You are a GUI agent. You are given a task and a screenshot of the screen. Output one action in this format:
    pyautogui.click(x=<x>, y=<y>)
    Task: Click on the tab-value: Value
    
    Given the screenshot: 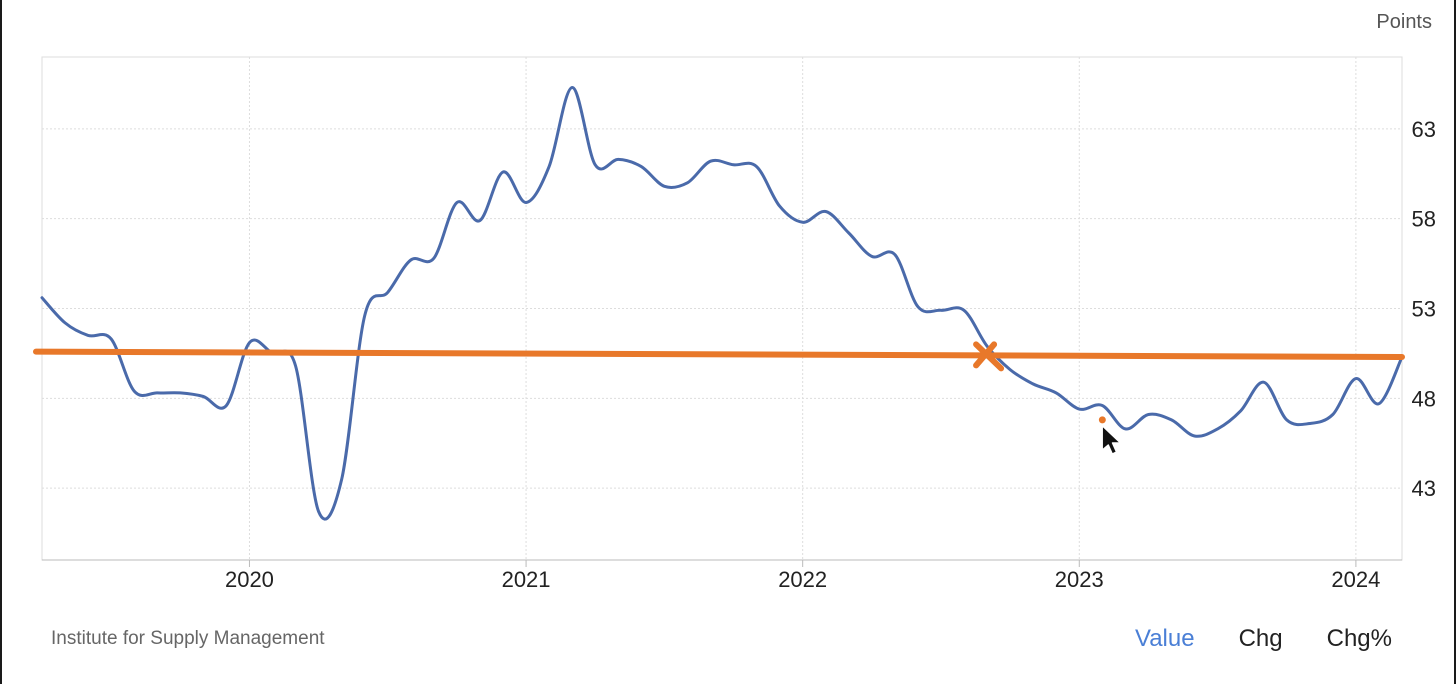 What is the action you would take?
    pyautogui.click(x=1164, y=638)
    